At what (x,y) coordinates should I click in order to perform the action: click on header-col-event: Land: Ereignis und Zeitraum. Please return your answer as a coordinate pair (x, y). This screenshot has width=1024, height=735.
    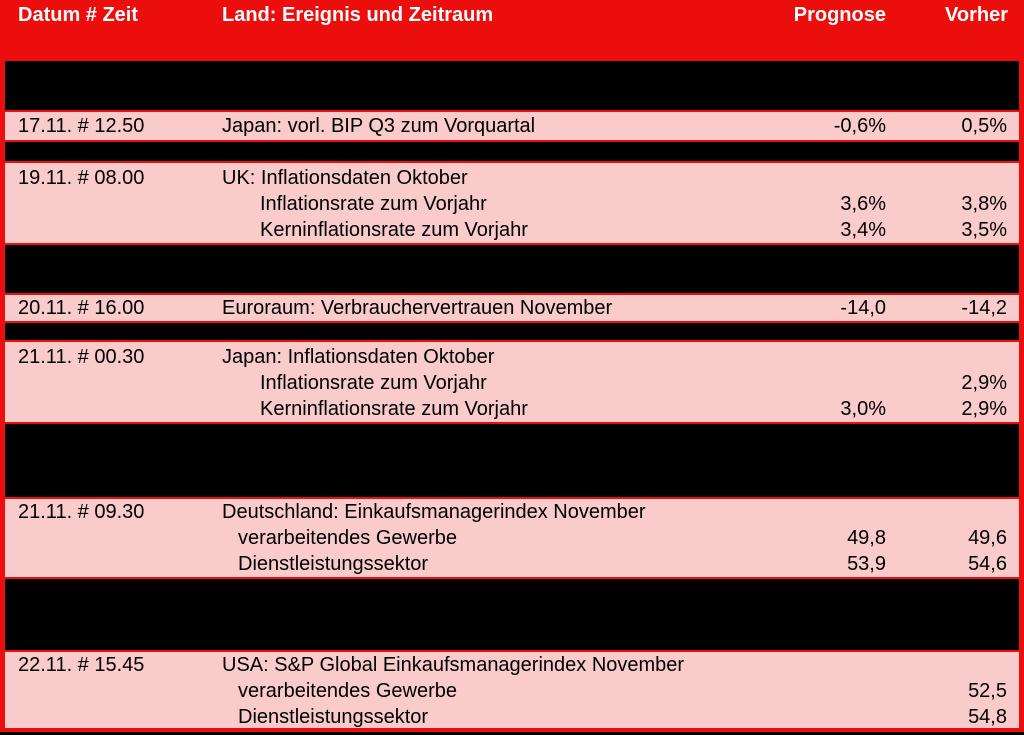
    Looking at the image, I should click on (358, 15).